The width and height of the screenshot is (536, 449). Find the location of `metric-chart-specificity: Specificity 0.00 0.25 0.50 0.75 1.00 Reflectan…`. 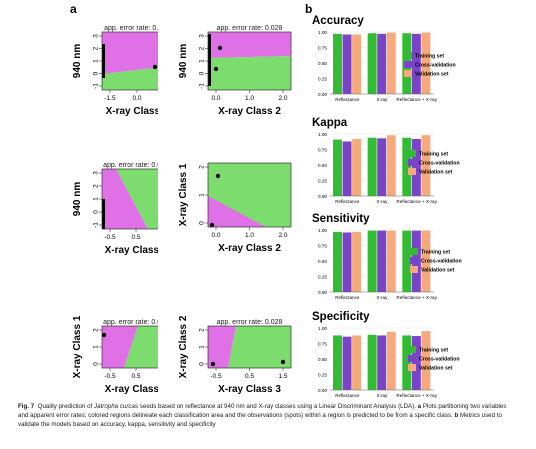

metric-chart-specificity: Specificity 0.00 0.25 0.50 0.75 1.00 Reflectan… is located at coordinates (386, 354).